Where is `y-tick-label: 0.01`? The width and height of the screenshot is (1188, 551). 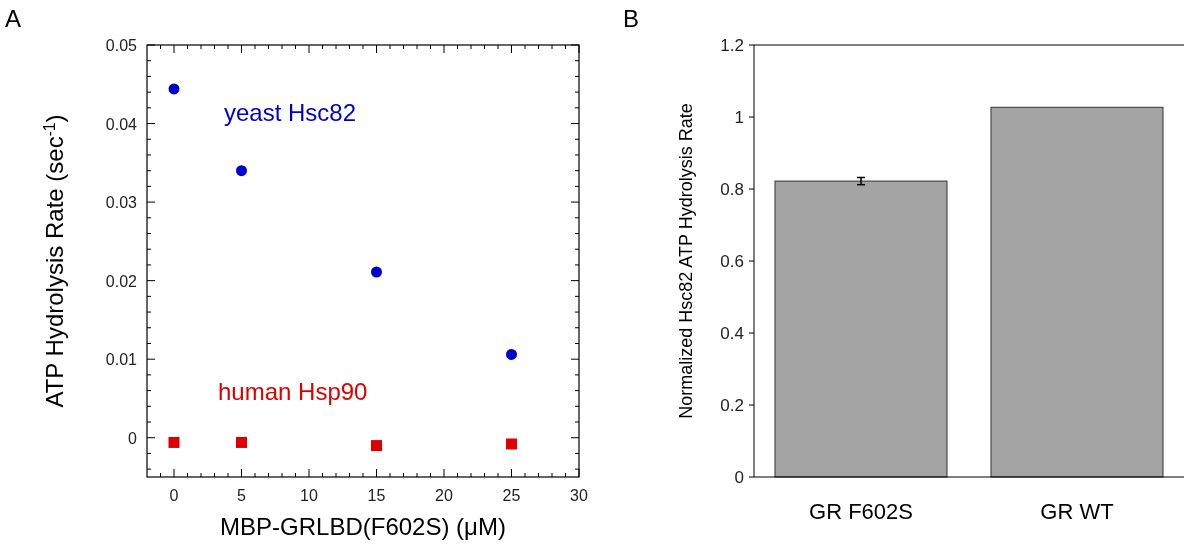 y-tick-label: 0.01 is located at coordinates (121, 360).